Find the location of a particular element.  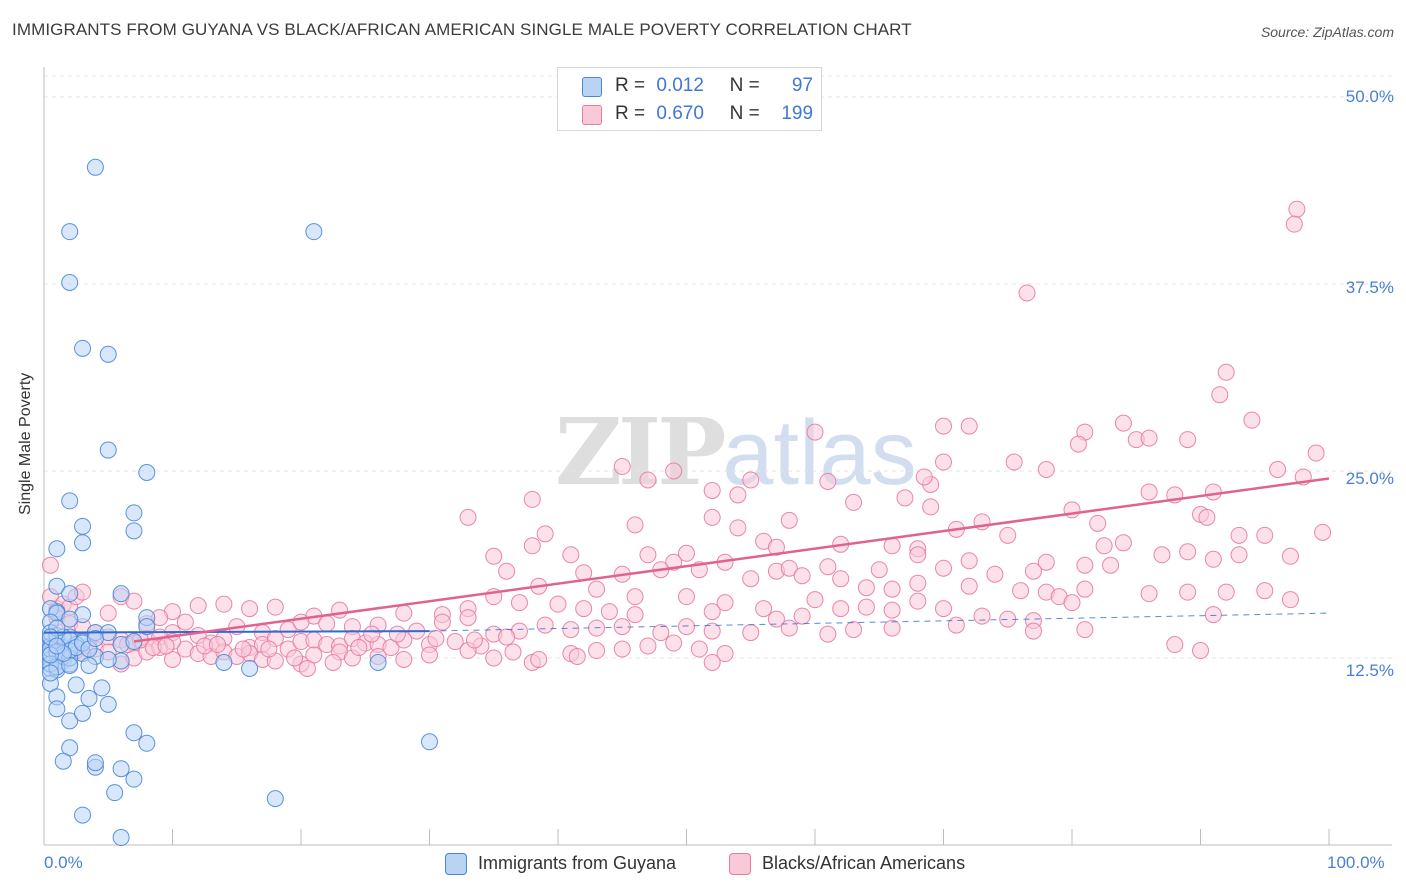

x-tick-min: 0.0% is located at coordinates (63, 862).